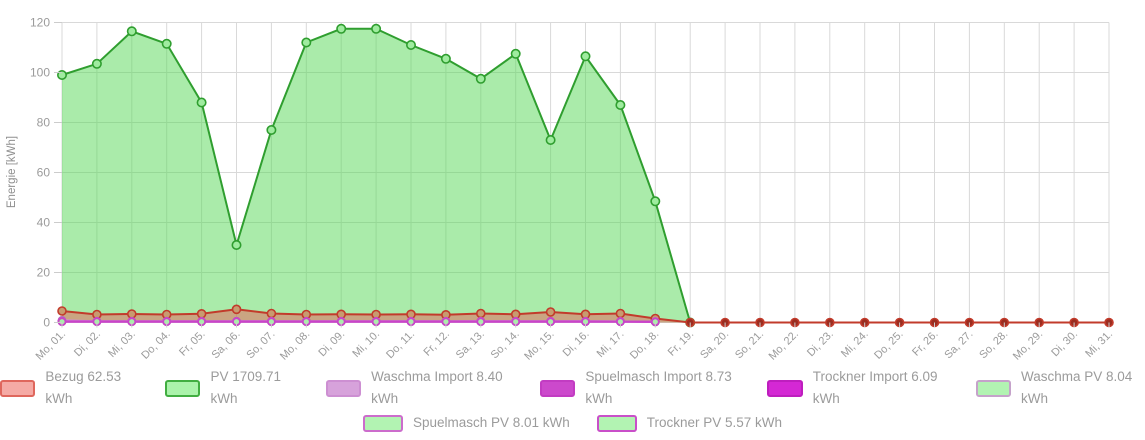  What do you see at coordinates (925, 343) in the screenshot?
I see `x-tick-label: Fr, 26.` at bounding box center [925, 343].